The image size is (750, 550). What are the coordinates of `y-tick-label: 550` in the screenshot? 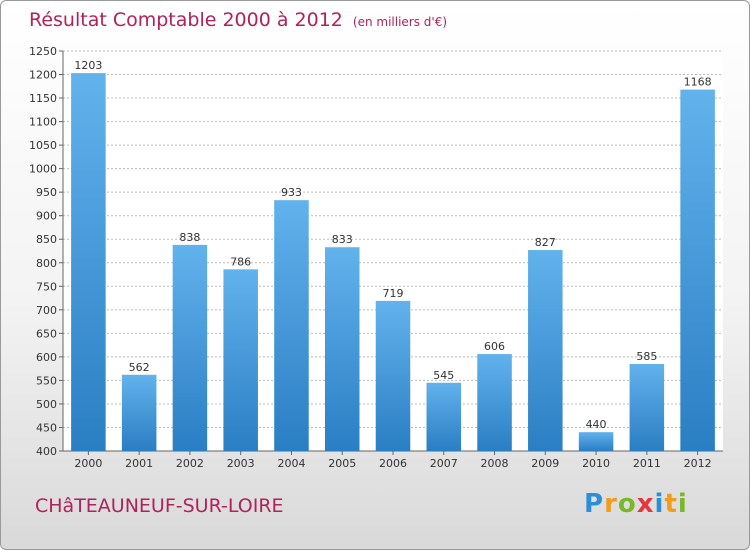 It's located at (46, 380).